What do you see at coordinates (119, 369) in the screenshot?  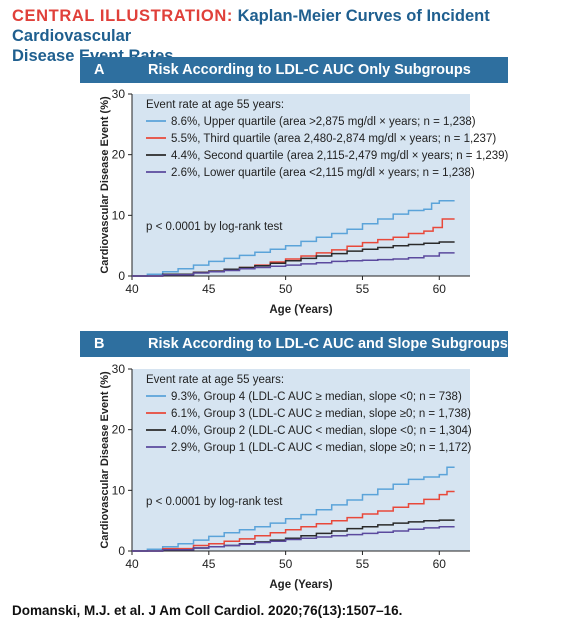 I see `chart1-y-tick-label: 30` at bounding box center [119, 369].